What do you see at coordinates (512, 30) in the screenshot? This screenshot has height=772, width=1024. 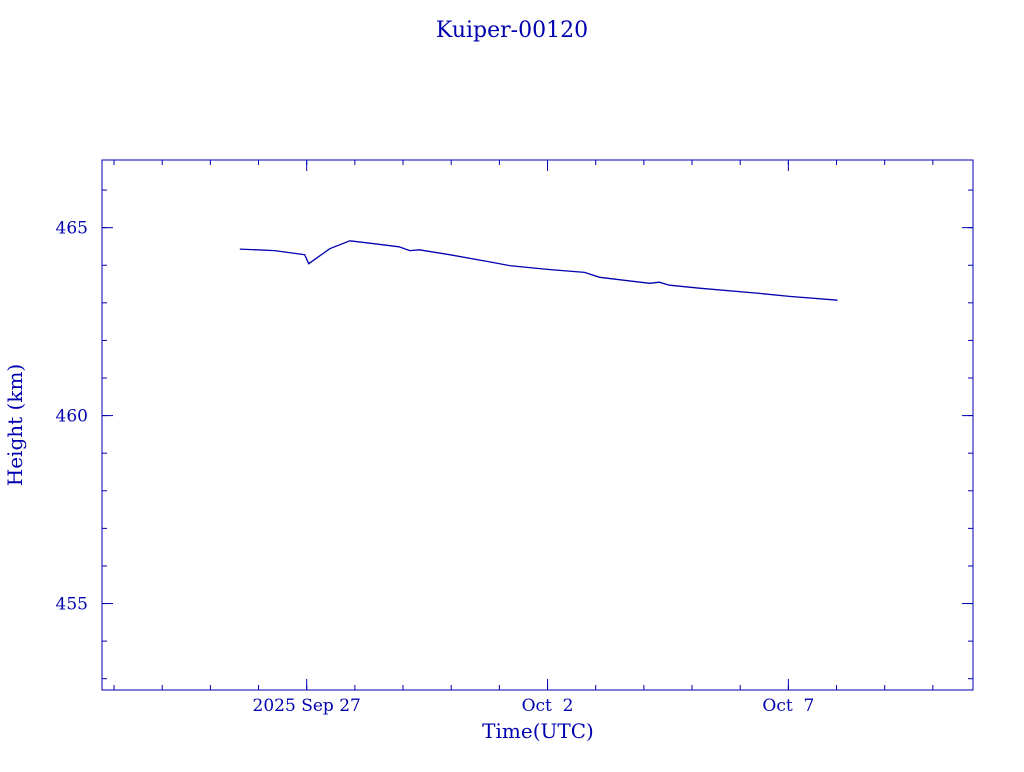 I see `chart-title: Kuiper-00120` at bounding box center [512, 30].